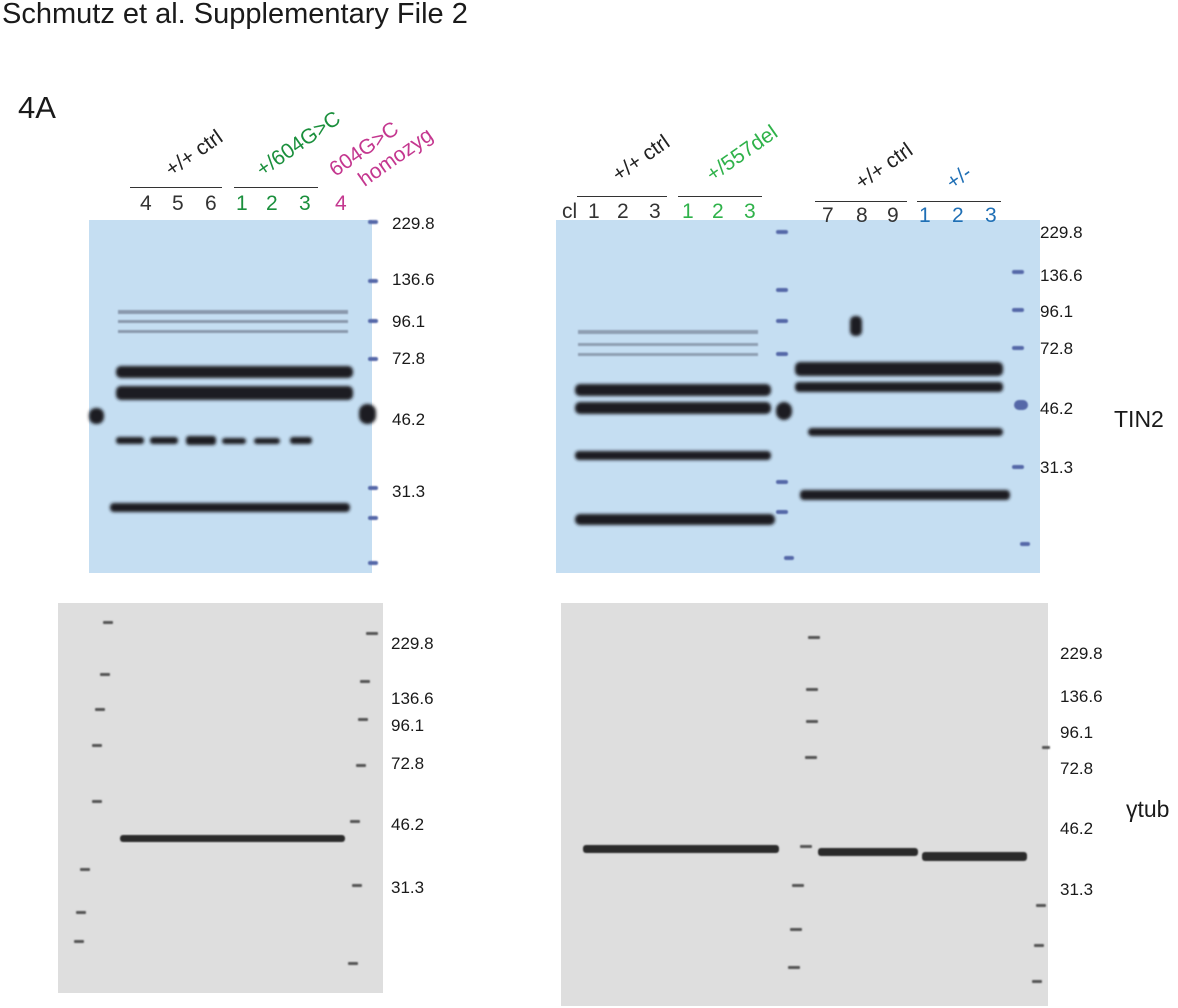  I want to click on figure-title: Schmutz et al. Supplementary File 2, so click(235, 15).